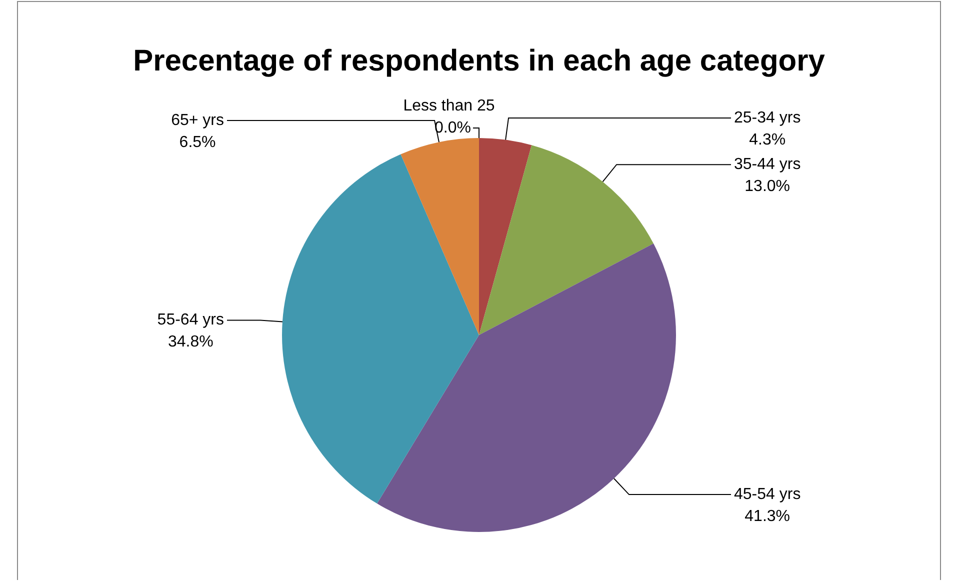 The height and width of the screenshot is (581, 958). I want to click on slice-label: 55-64 yrs, so click(190, 320).